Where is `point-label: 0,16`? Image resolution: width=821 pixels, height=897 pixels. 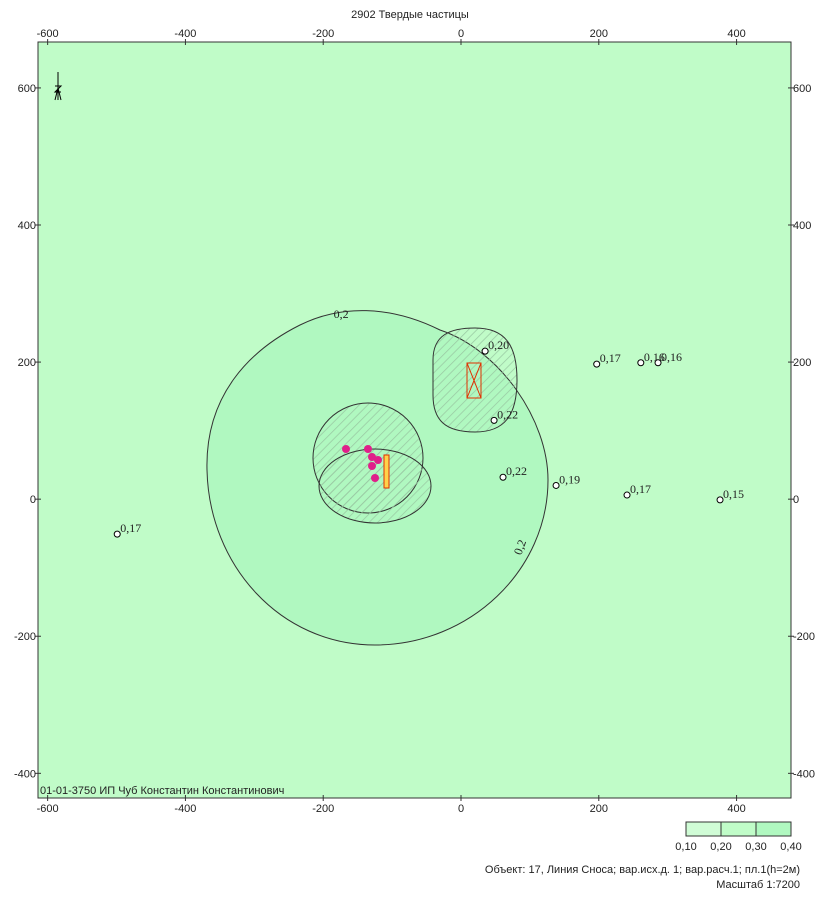 point-label: 0,16 is located at coordinates (671, 357).